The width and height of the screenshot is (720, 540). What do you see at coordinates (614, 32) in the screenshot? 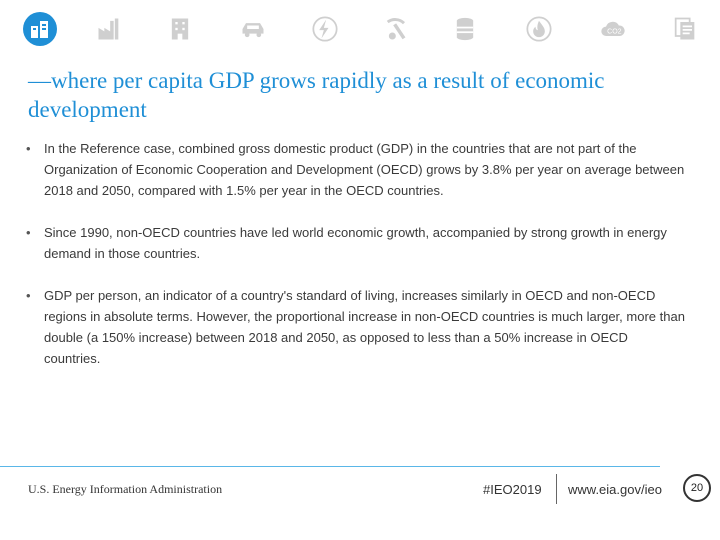
I see `svg-text: CO2` at bounding box center [614, 32].